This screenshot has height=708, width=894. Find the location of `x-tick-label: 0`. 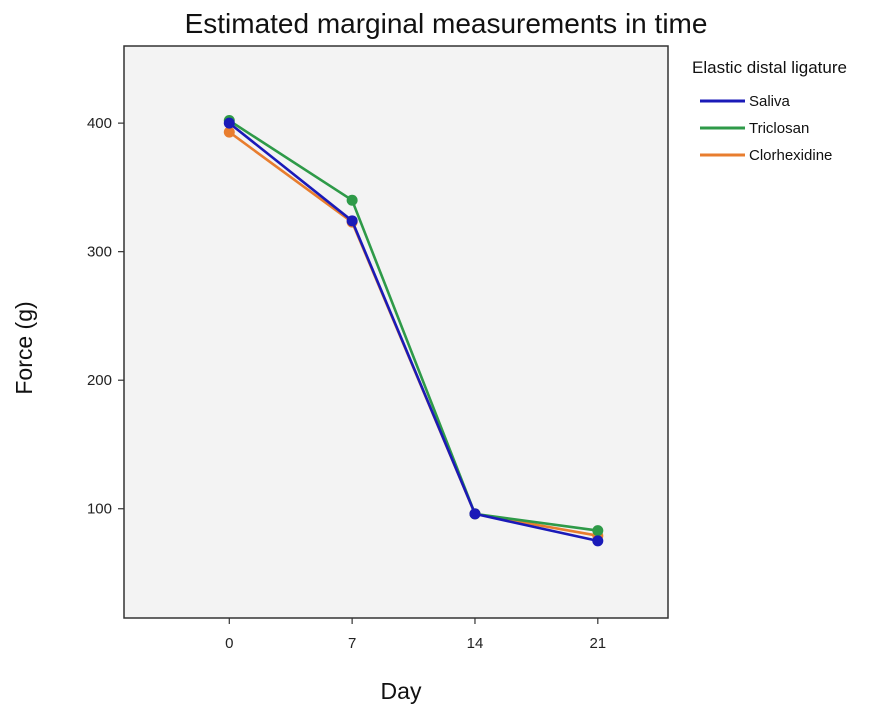

x-tick-label: 0 is located at coordinates (229, 643).